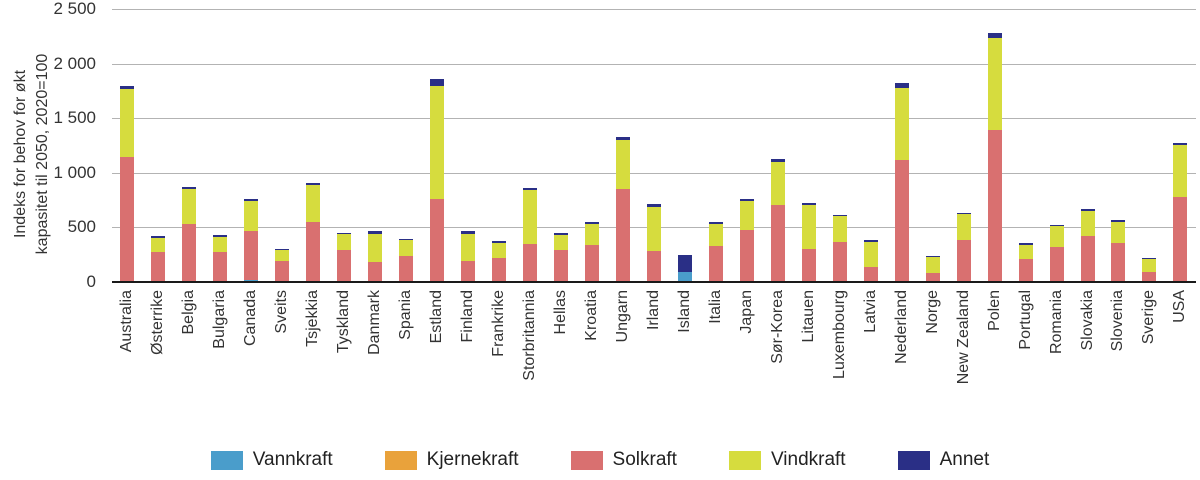 The image size is (1200, 480). What do you see at coordinates (901, 327) in the screenshot?
I see `x-tick-label: Nederland` at bounding box center [901, 327].